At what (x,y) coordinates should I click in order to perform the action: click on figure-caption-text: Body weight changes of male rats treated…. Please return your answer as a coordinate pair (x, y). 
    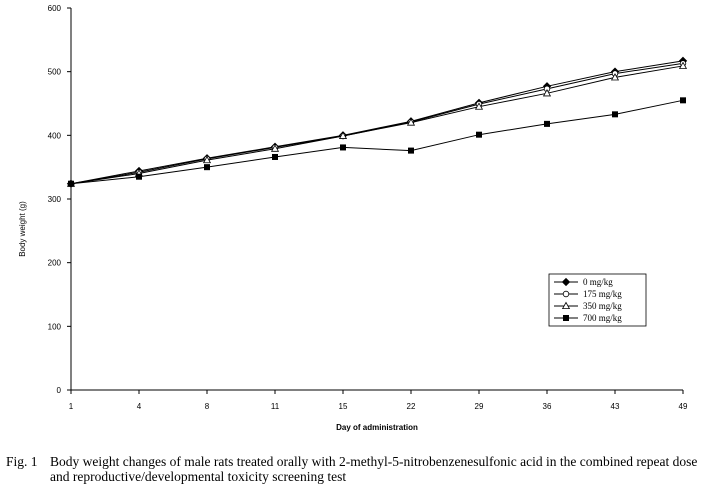
    Looking at the image, I should click on (374, 469).